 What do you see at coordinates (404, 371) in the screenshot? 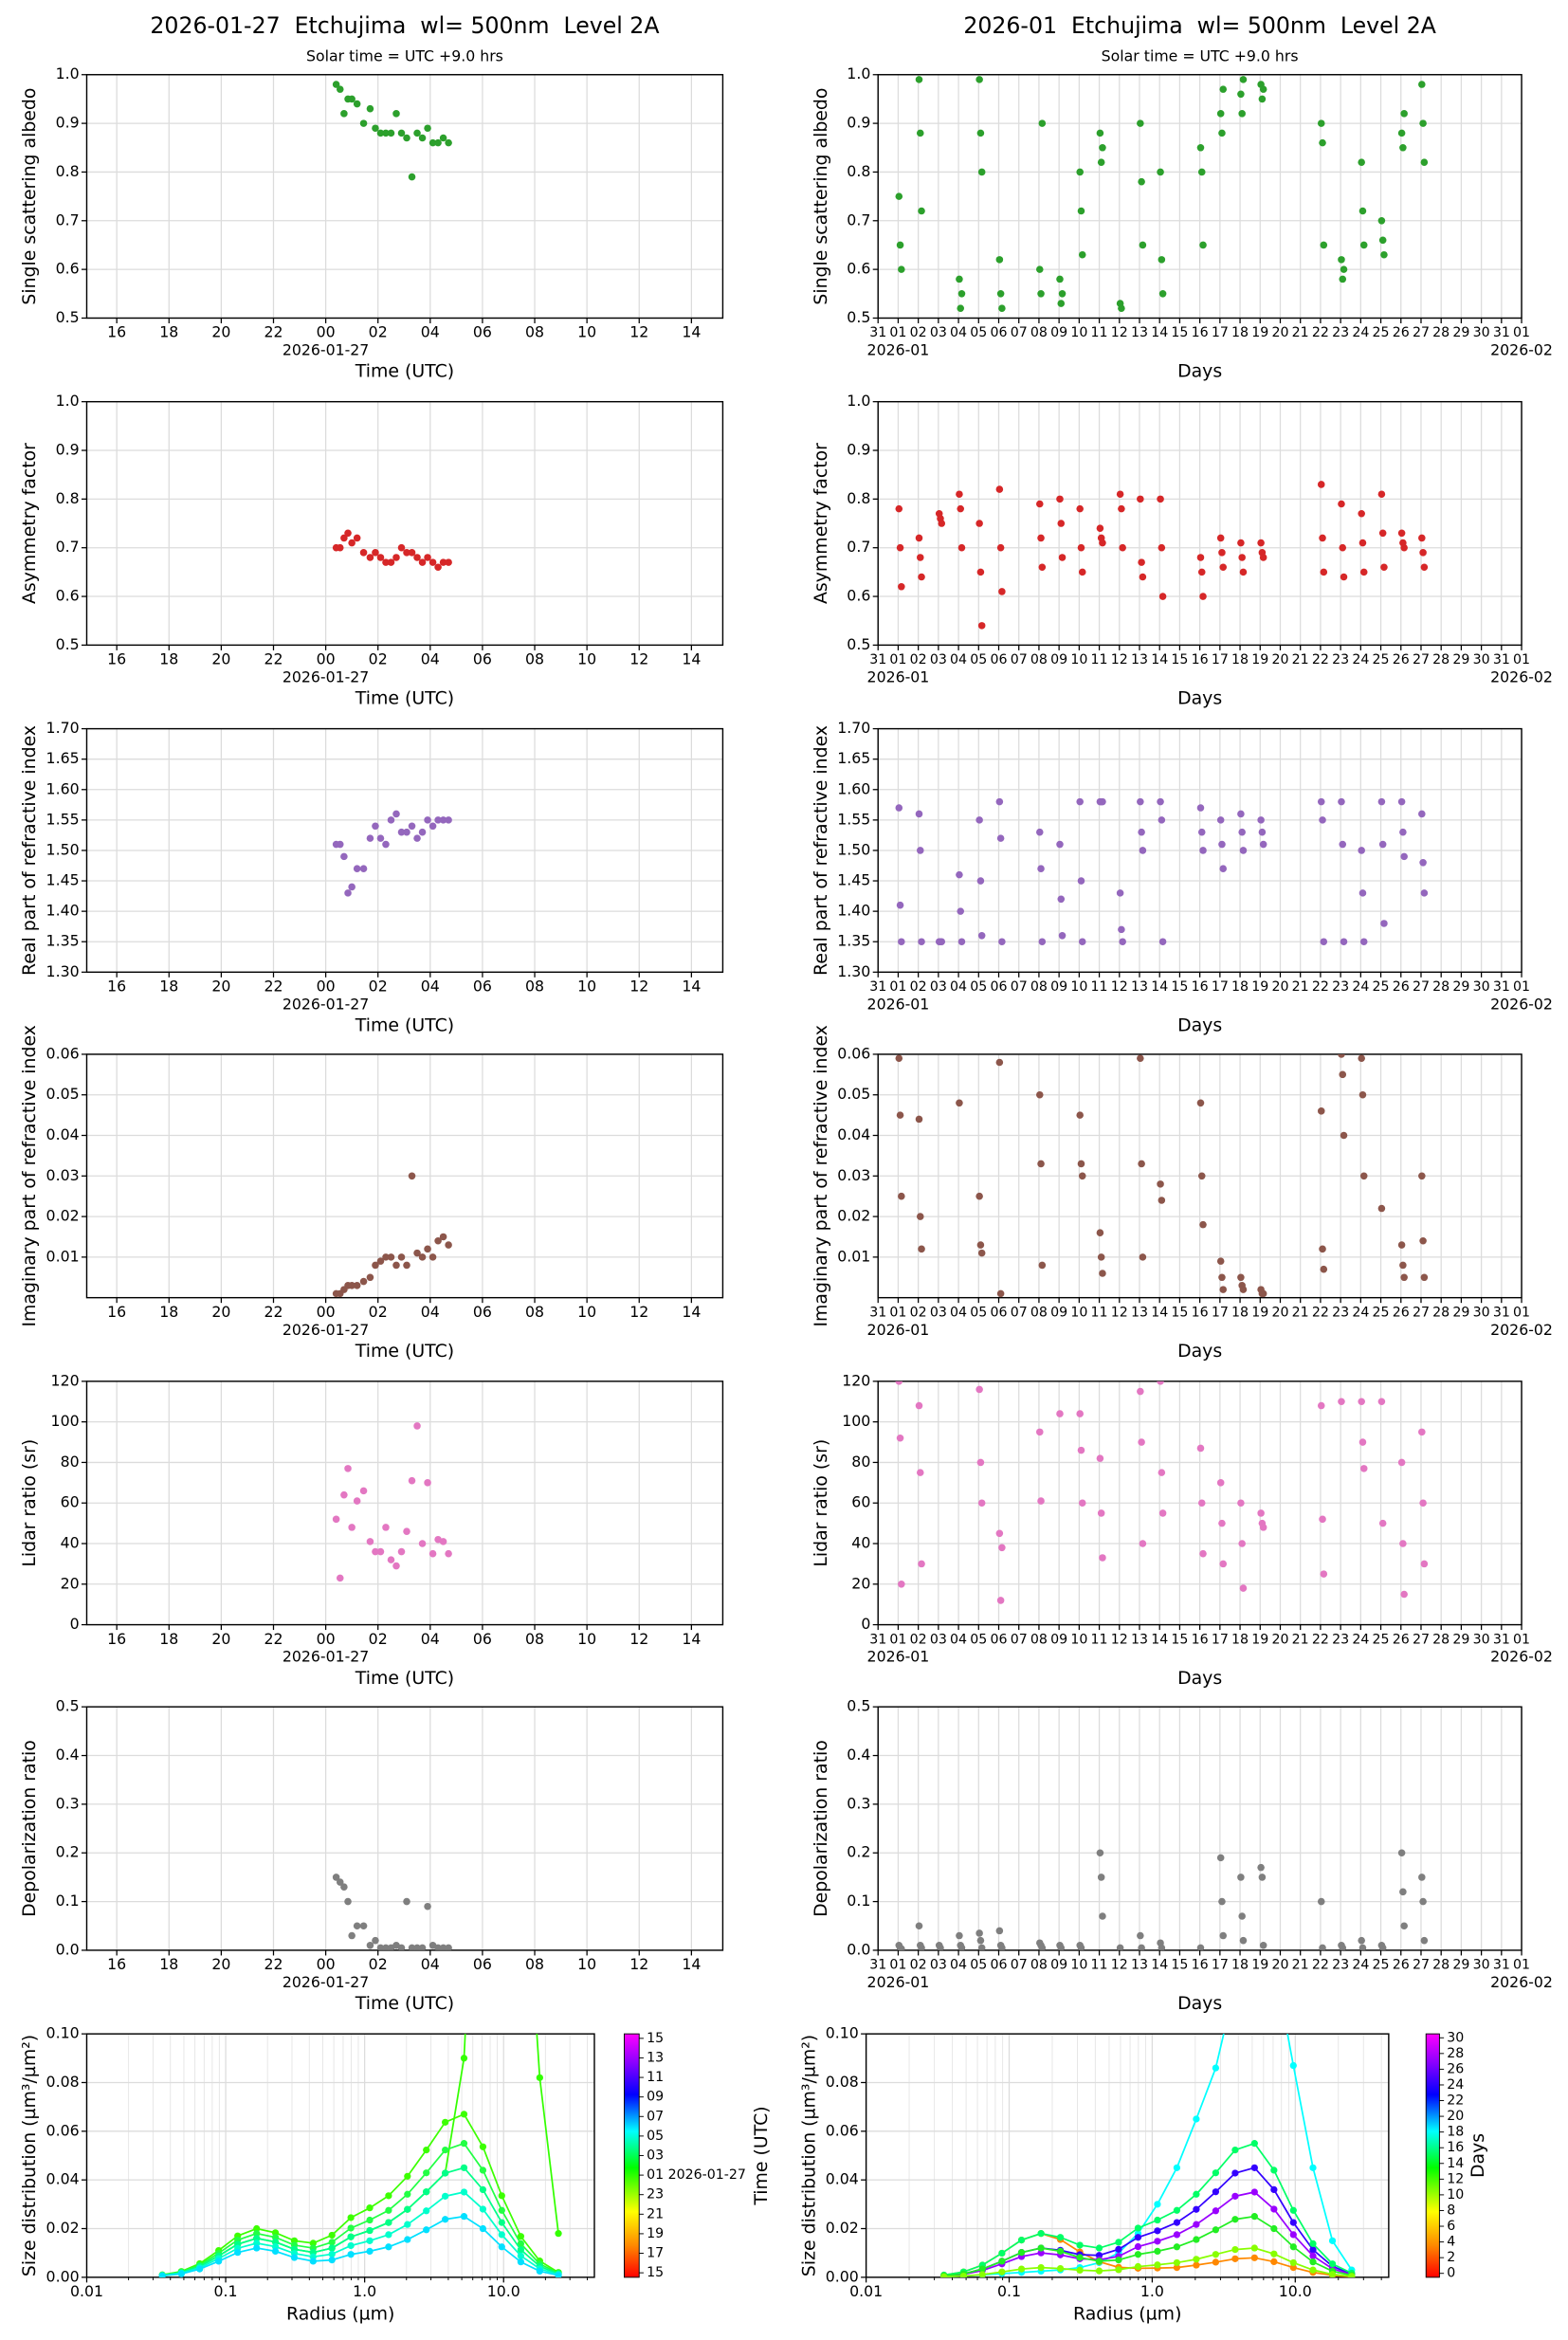
I see `x-axis-label: Time (UTC)` at bounding box center [404, 371].